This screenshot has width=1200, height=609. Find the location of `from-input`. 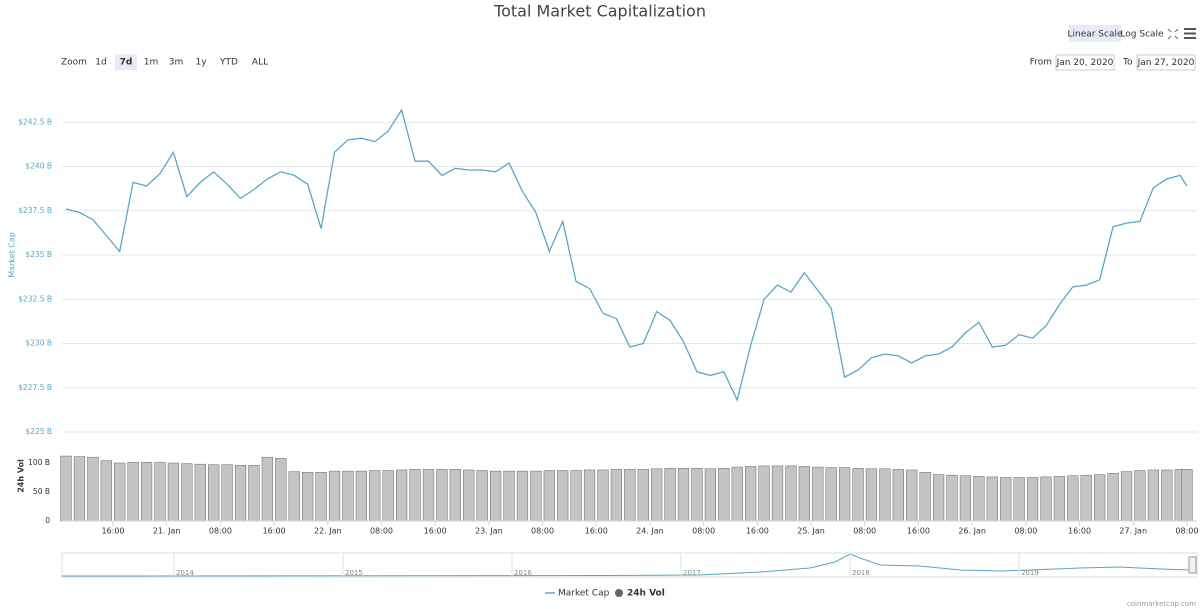

from-input is located at coordinates (1085, 62).